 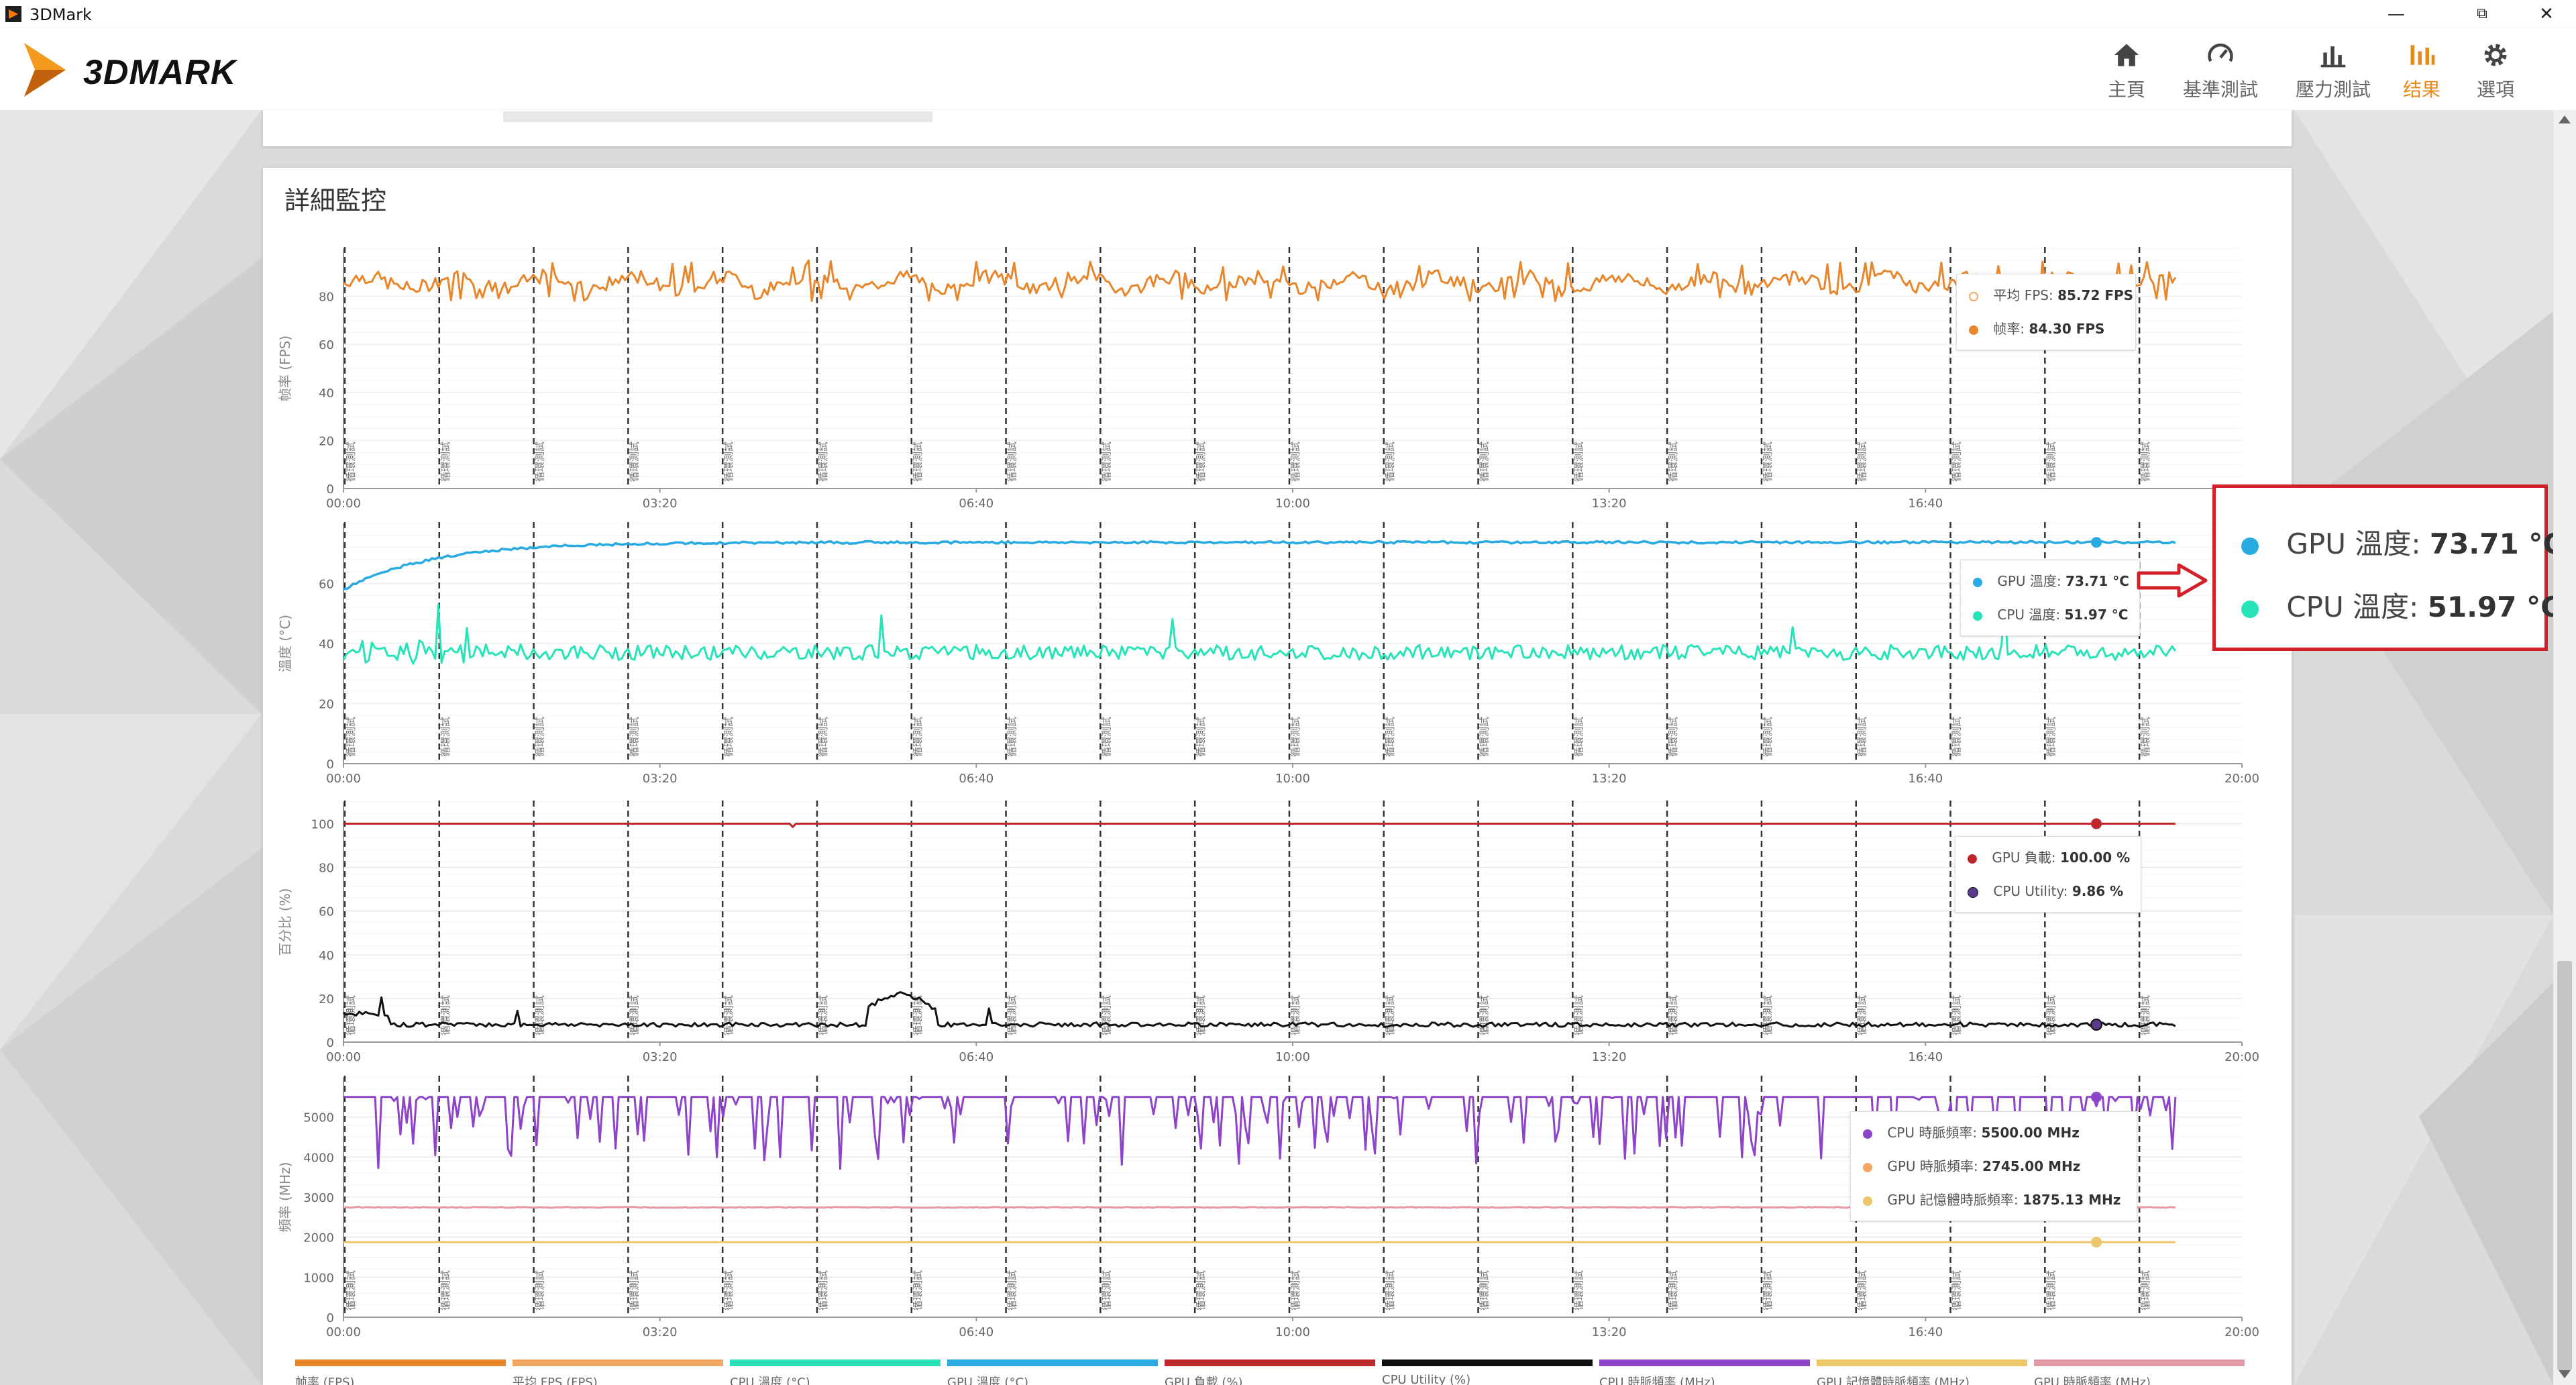 What do you see at coordinates (2495, 55) in the screenshot?
I see `gear-icon` at bounding box center [2495, 55].